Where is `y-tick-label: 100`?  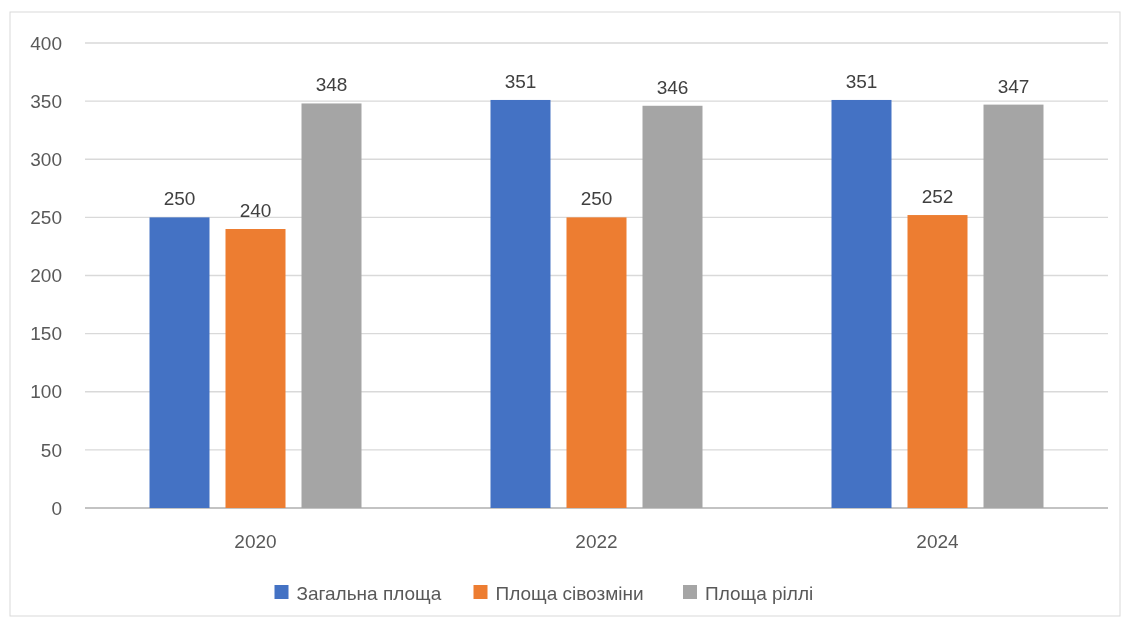 y-tick-label: 100 is located at coordinates (46, 392).